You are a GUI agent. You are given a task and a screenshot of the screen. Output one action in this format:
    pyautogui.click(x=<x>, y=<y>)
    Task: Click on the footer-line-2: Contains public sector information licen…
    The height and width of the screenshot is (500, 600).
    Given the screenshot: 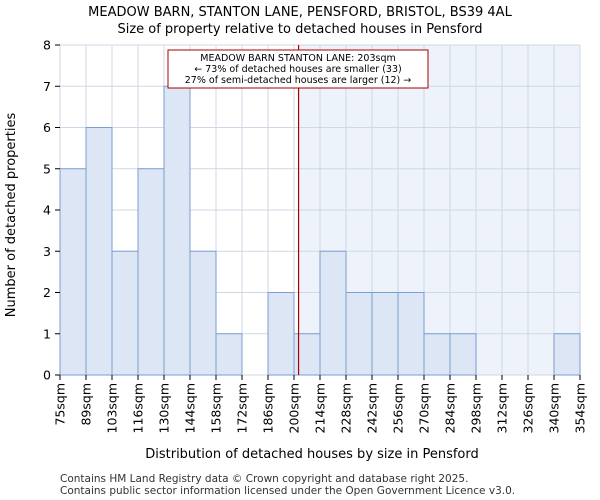 What is the action you would take?
    pyautogui.click(x=287, y=491)
    